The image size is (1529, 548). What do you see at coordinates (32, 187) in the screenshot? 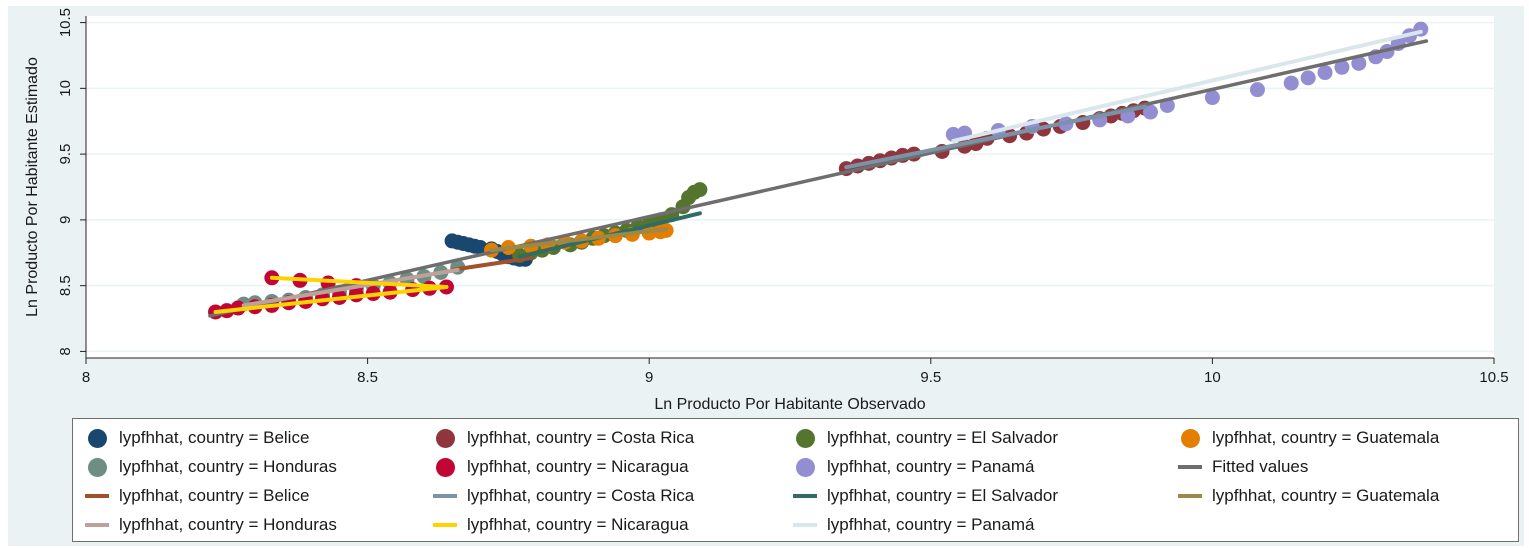
I see `y-axis-title: Ln Producto Por Habitante Estimado` at bounding box center [32, 187].